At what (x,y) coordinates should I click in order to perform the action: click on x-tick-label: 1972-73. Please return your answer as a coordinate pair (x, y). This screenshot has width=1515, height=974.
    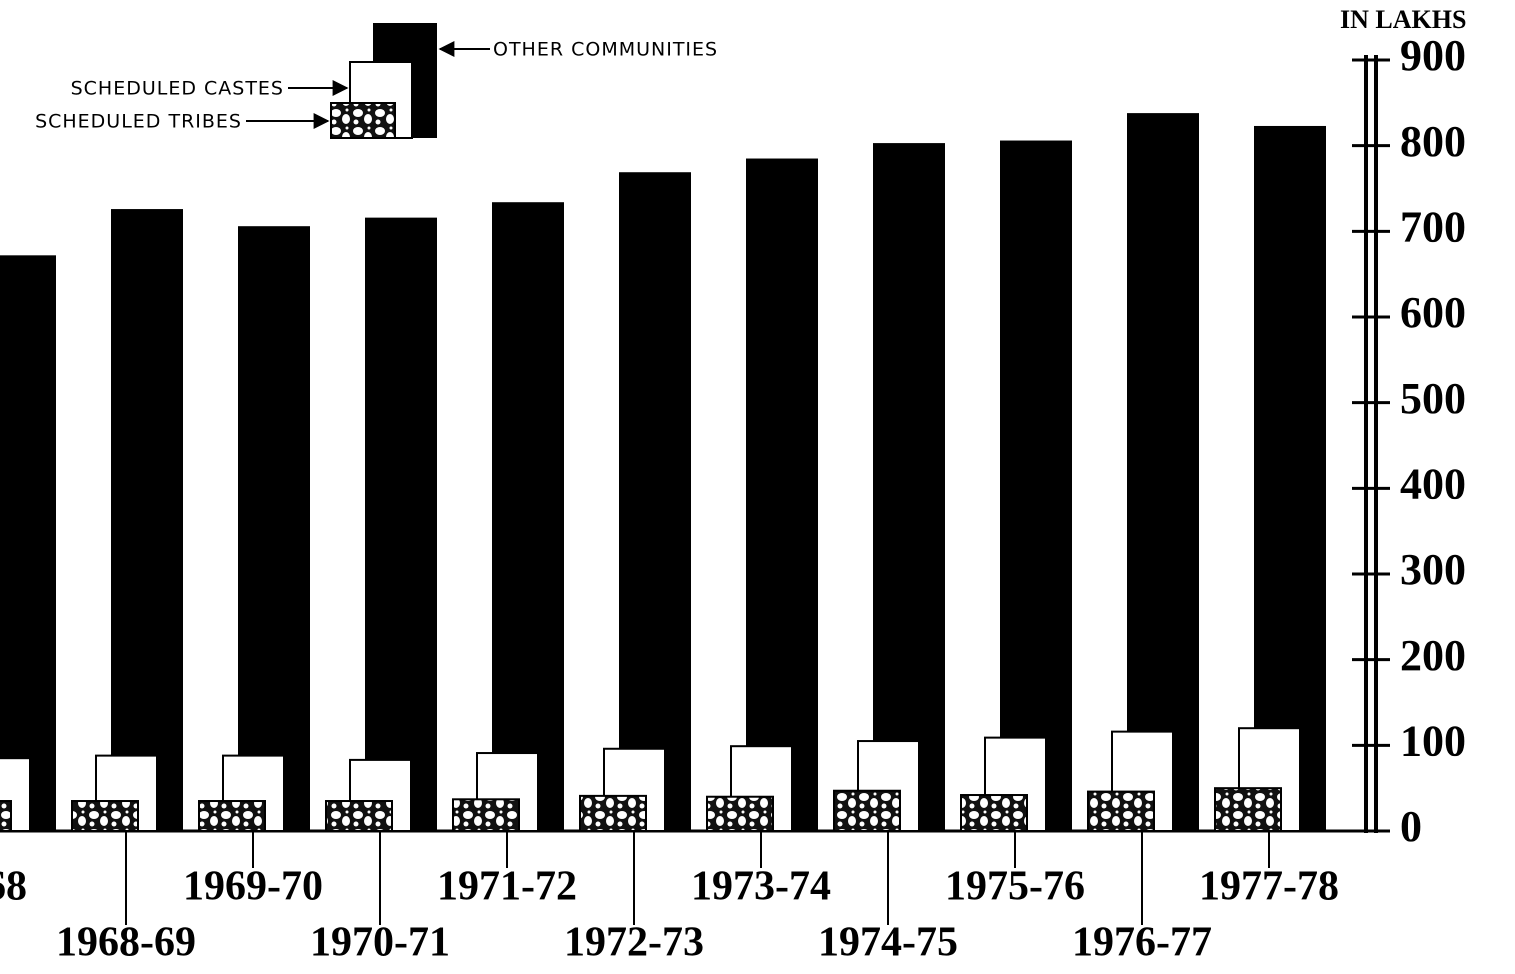
    Looking at the image, I should click on (634, 943).